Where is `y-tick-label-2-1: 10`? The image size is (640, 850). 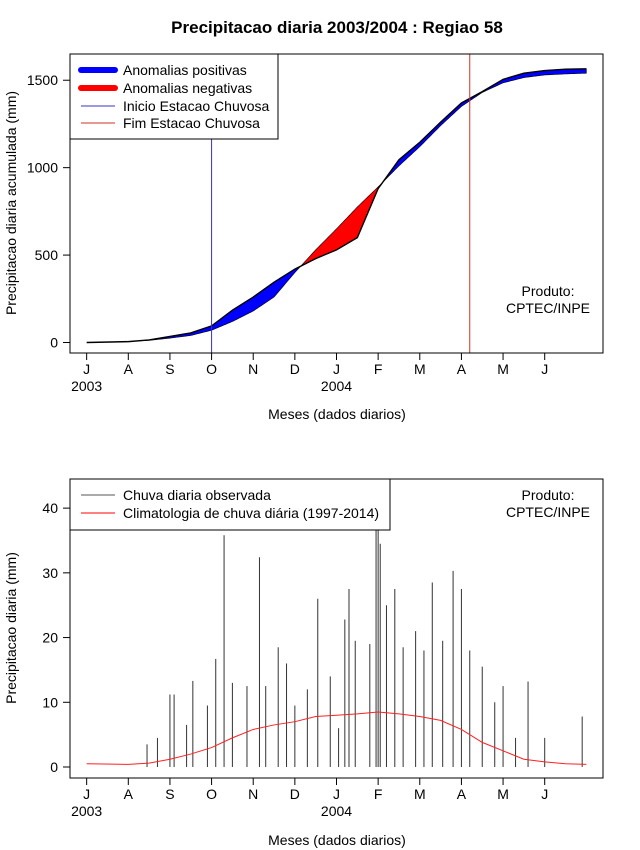 y-tick-label-2-1: 10 is located at coordinates (50, 702).